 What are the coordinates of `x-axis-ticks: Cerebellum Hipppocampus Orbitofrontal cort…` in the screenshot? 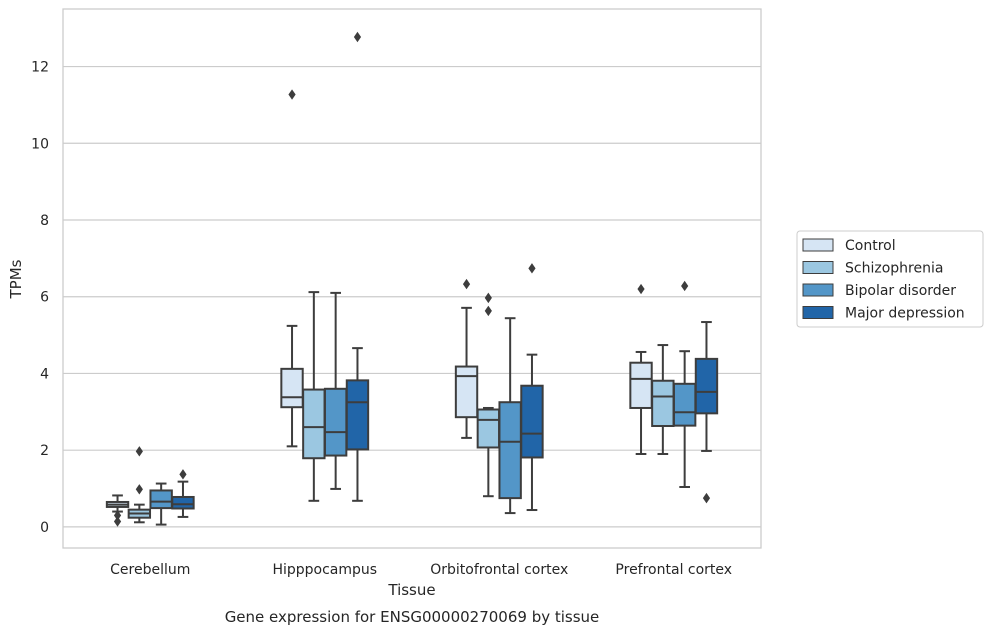 It's located at (421, 570).